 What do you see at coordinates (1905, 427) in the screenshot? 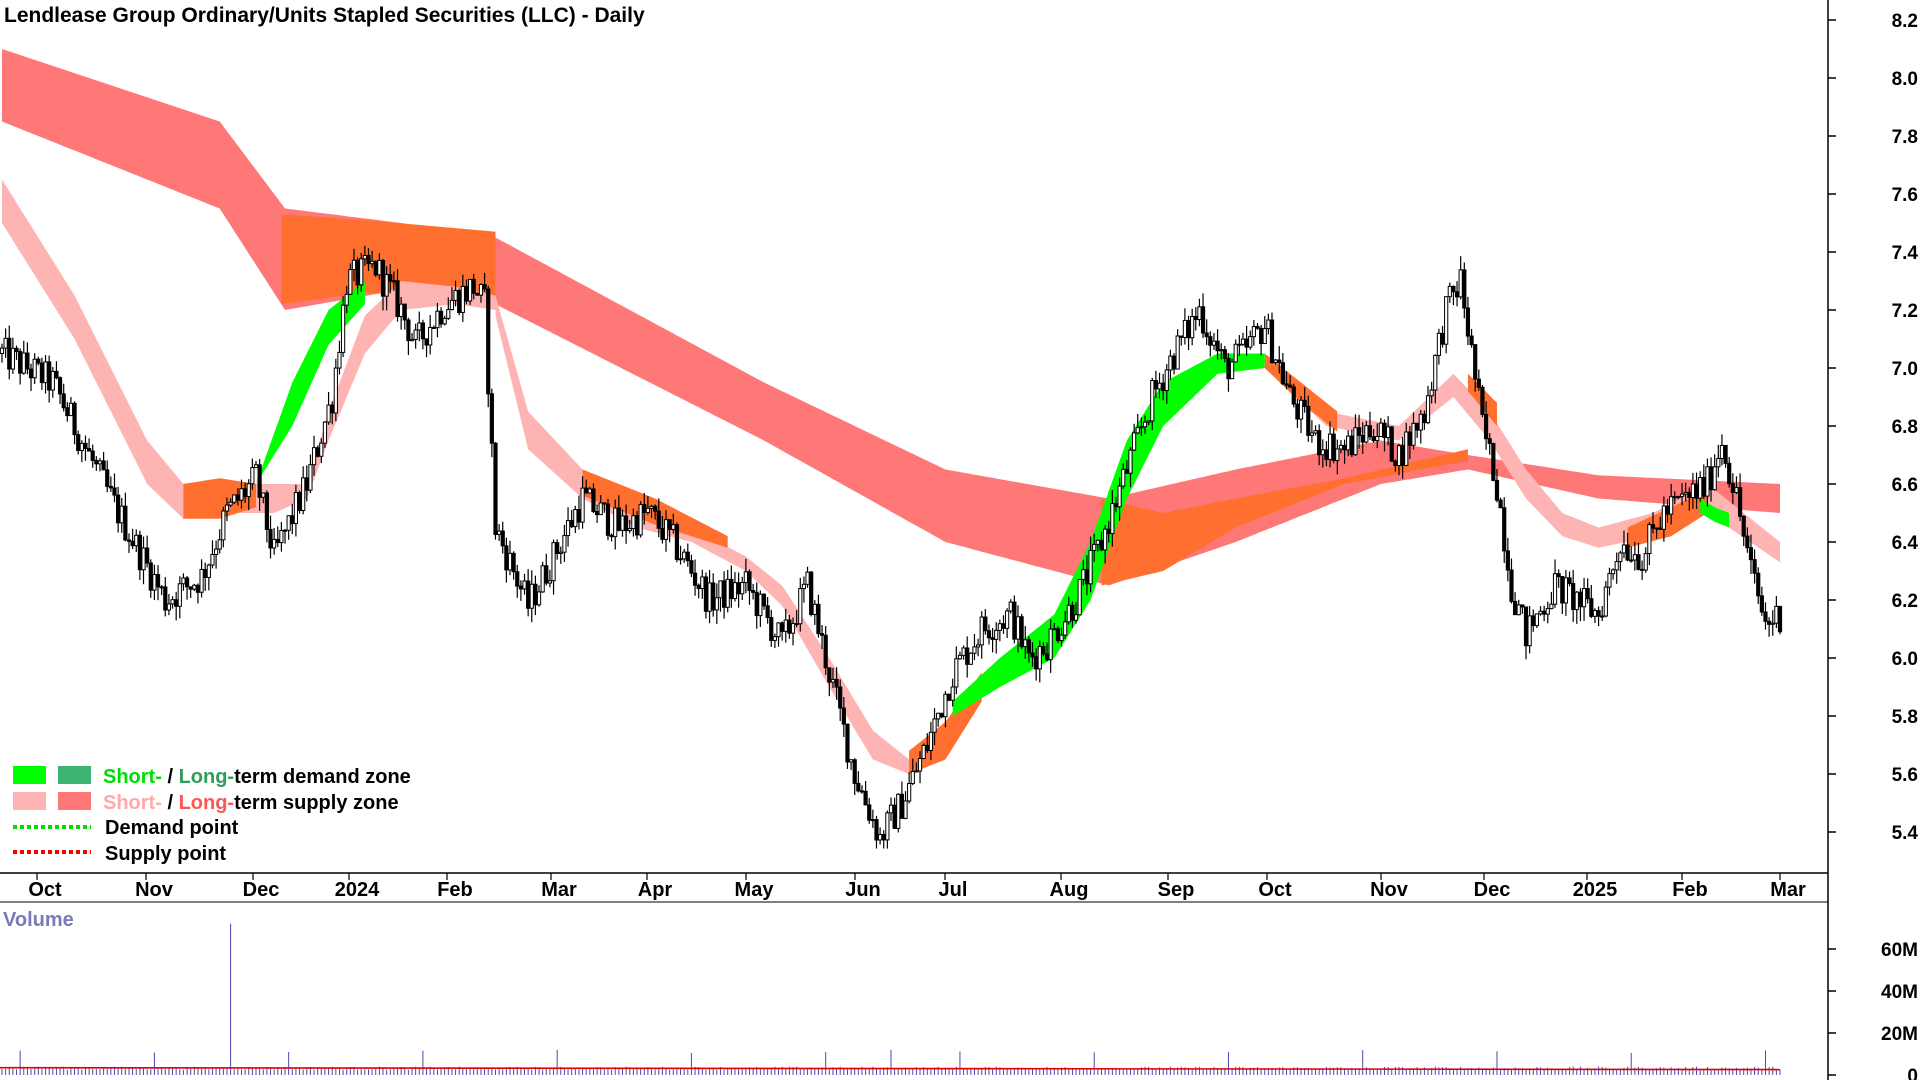
I see `y-tick-label: 6.8` at bounding box center [1905, 427].